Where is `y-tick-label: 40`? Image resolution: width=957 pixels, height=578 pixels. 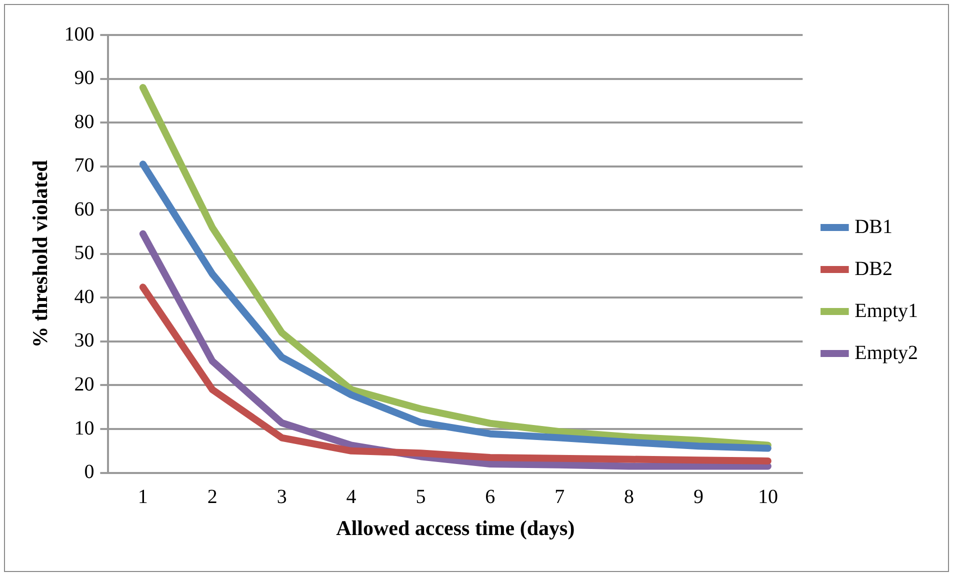
y-tick-label: 40 is located at coordinates (84, 297).